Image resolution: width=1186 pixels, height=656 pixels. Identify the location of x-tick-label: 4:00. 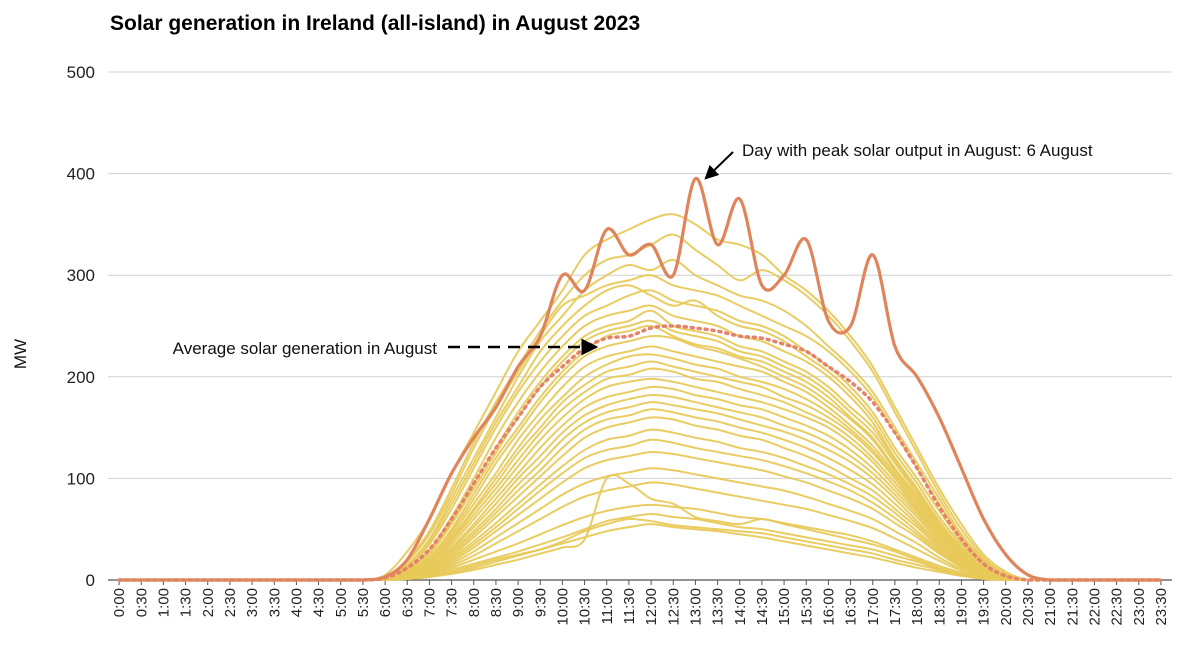
(296, 602).